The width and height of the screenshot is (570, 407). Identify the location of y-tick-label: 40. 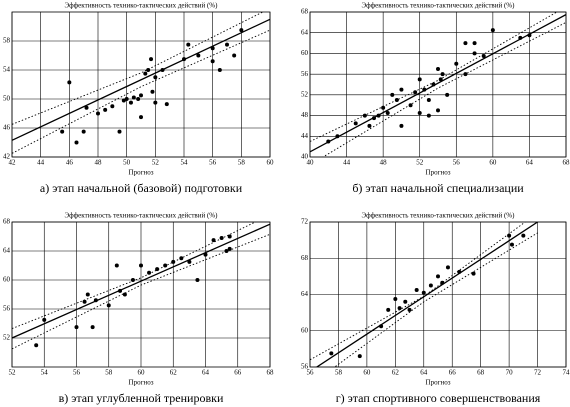
(305, 157).